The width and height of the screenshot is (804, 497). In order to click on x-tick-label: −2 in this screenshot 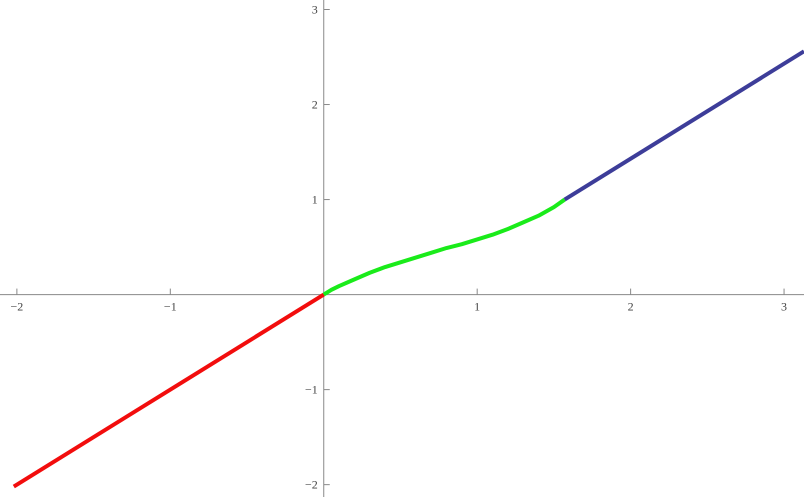, I will do `click(16, 307)`.